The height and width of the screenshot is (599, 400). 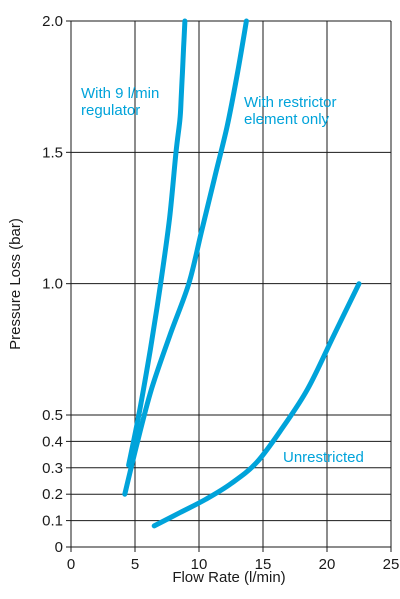 What do you see at coordinates (52, 441) in the screenshot?
I see `y-tick-label: 0.4` at bounding box center [52, 441].